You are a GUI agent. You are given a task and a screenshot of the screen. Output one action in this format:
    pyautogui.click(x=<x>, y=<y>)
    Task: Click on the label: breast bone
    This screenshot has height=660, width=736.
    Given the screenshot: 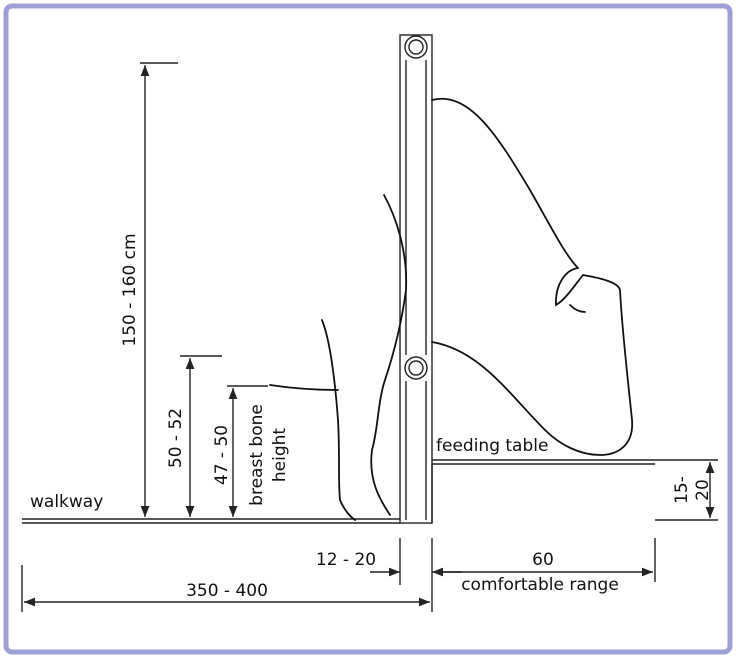 What is the action you would take?
    pyautogui.click(x=257, y=455)
    